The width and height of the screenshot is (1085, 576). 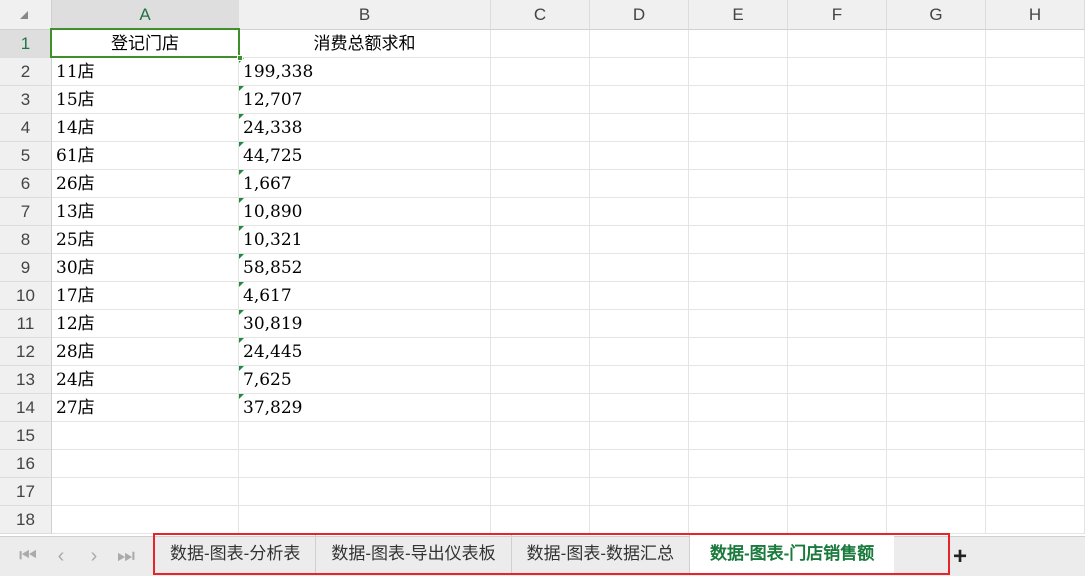 I want to click on row-header: 16, so click(x=26, y=464).